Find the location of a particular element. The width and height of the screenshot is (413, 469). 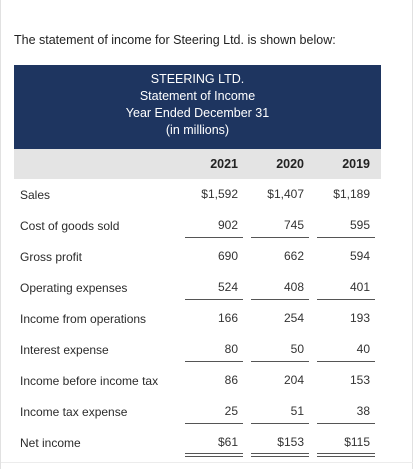

table-row: Cost of goods sold 902 745 595 is located at coordinates (197, 225).